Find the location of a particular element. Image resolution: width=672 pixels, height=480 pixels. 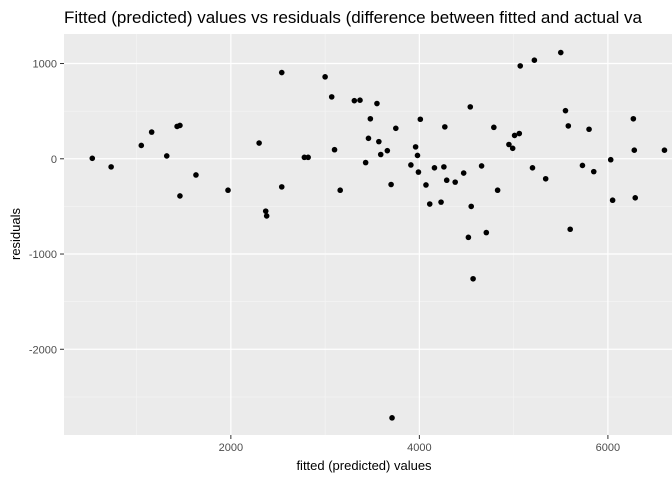

x-axis: 2000 4000 6000 is located at coordinates (419, 444).